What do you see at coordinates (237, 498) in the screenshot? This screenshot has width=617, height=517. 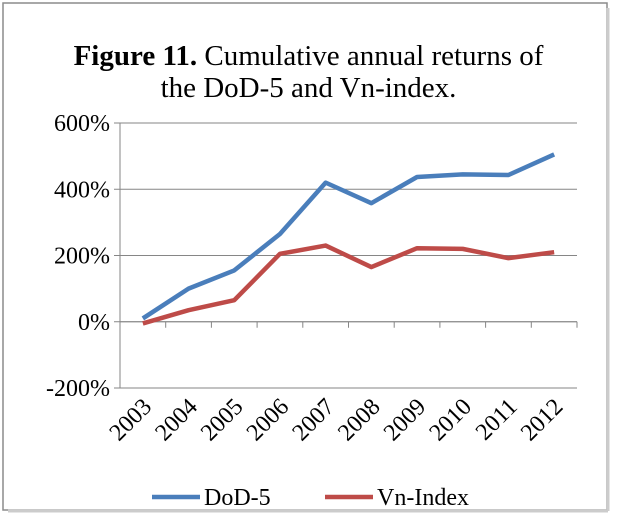 I see `legend-label: DoD-5` at bounding box center [237, 498].